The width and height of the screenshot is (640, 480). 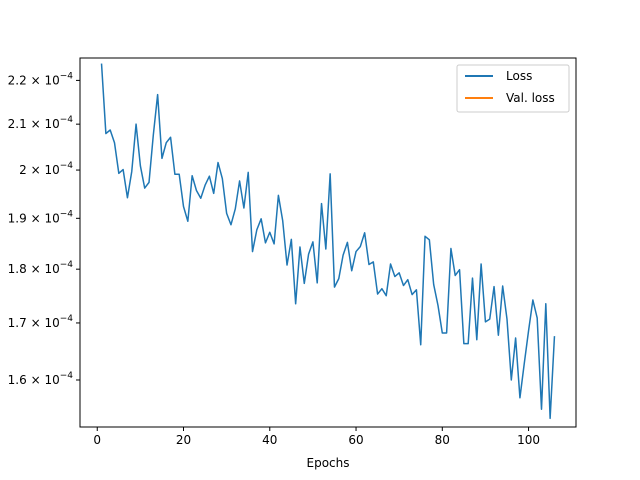 I want to click on y-tick-label: 1.9 × 10⁻⁴, so click(x=41, y=217).